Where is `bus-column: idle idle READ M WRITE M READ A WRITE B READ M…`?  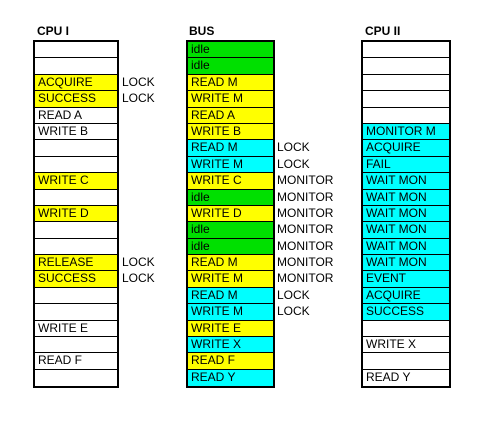
bus-column: idle idle READ M WRITE M READ A WRITE B READ M… is located at coordinates (230, 214).